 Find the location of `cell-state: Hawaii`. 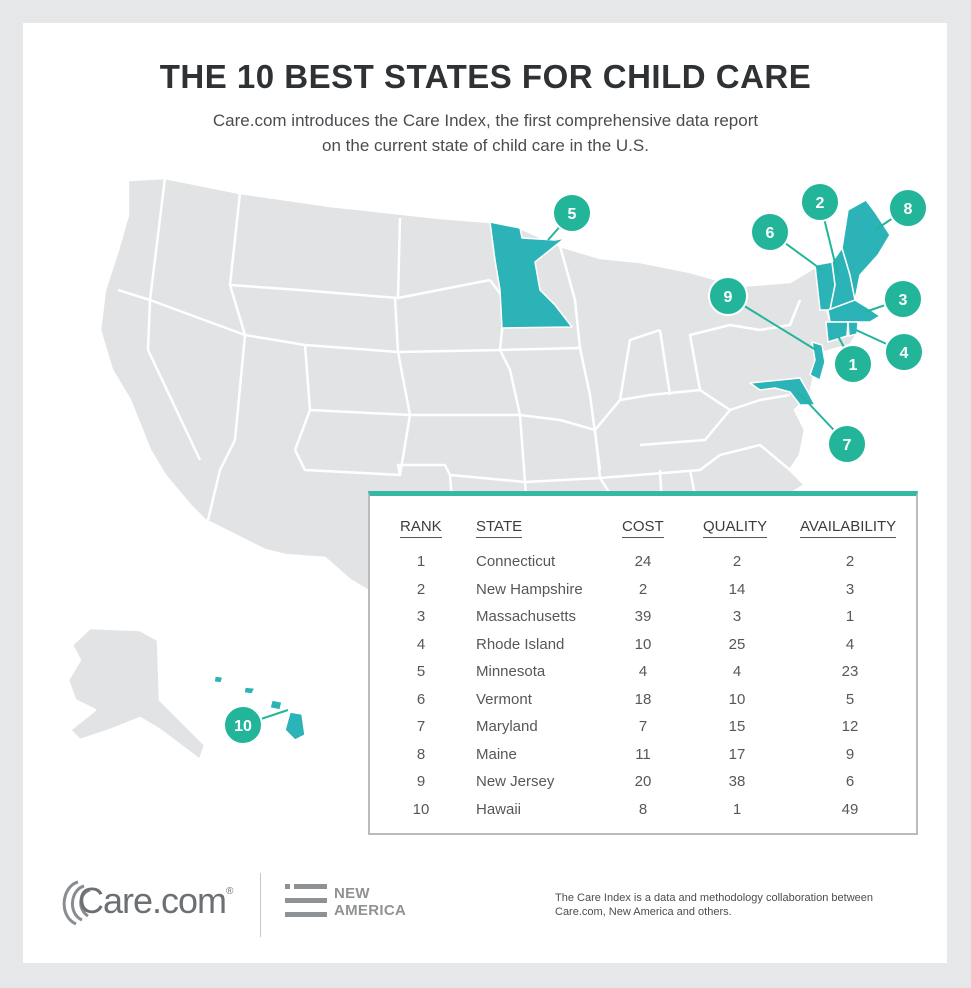

cell-state: Hawaii is located at coordinates (499, 809).